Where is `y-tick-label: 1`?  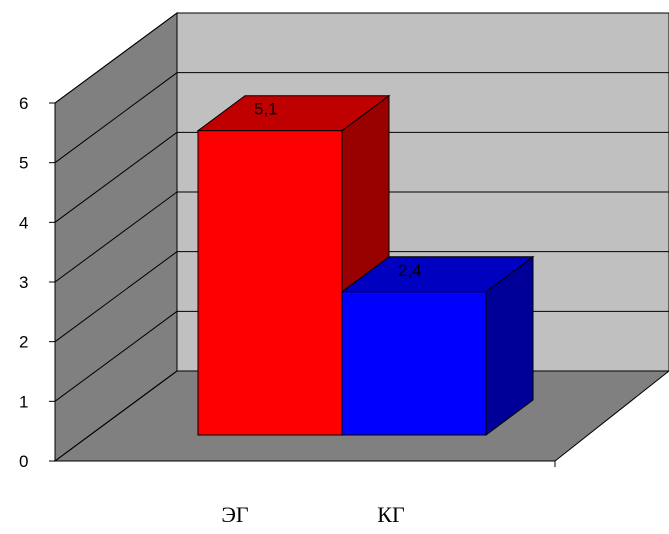 y-tick-label: 1 is located at coordinates (23, 401).